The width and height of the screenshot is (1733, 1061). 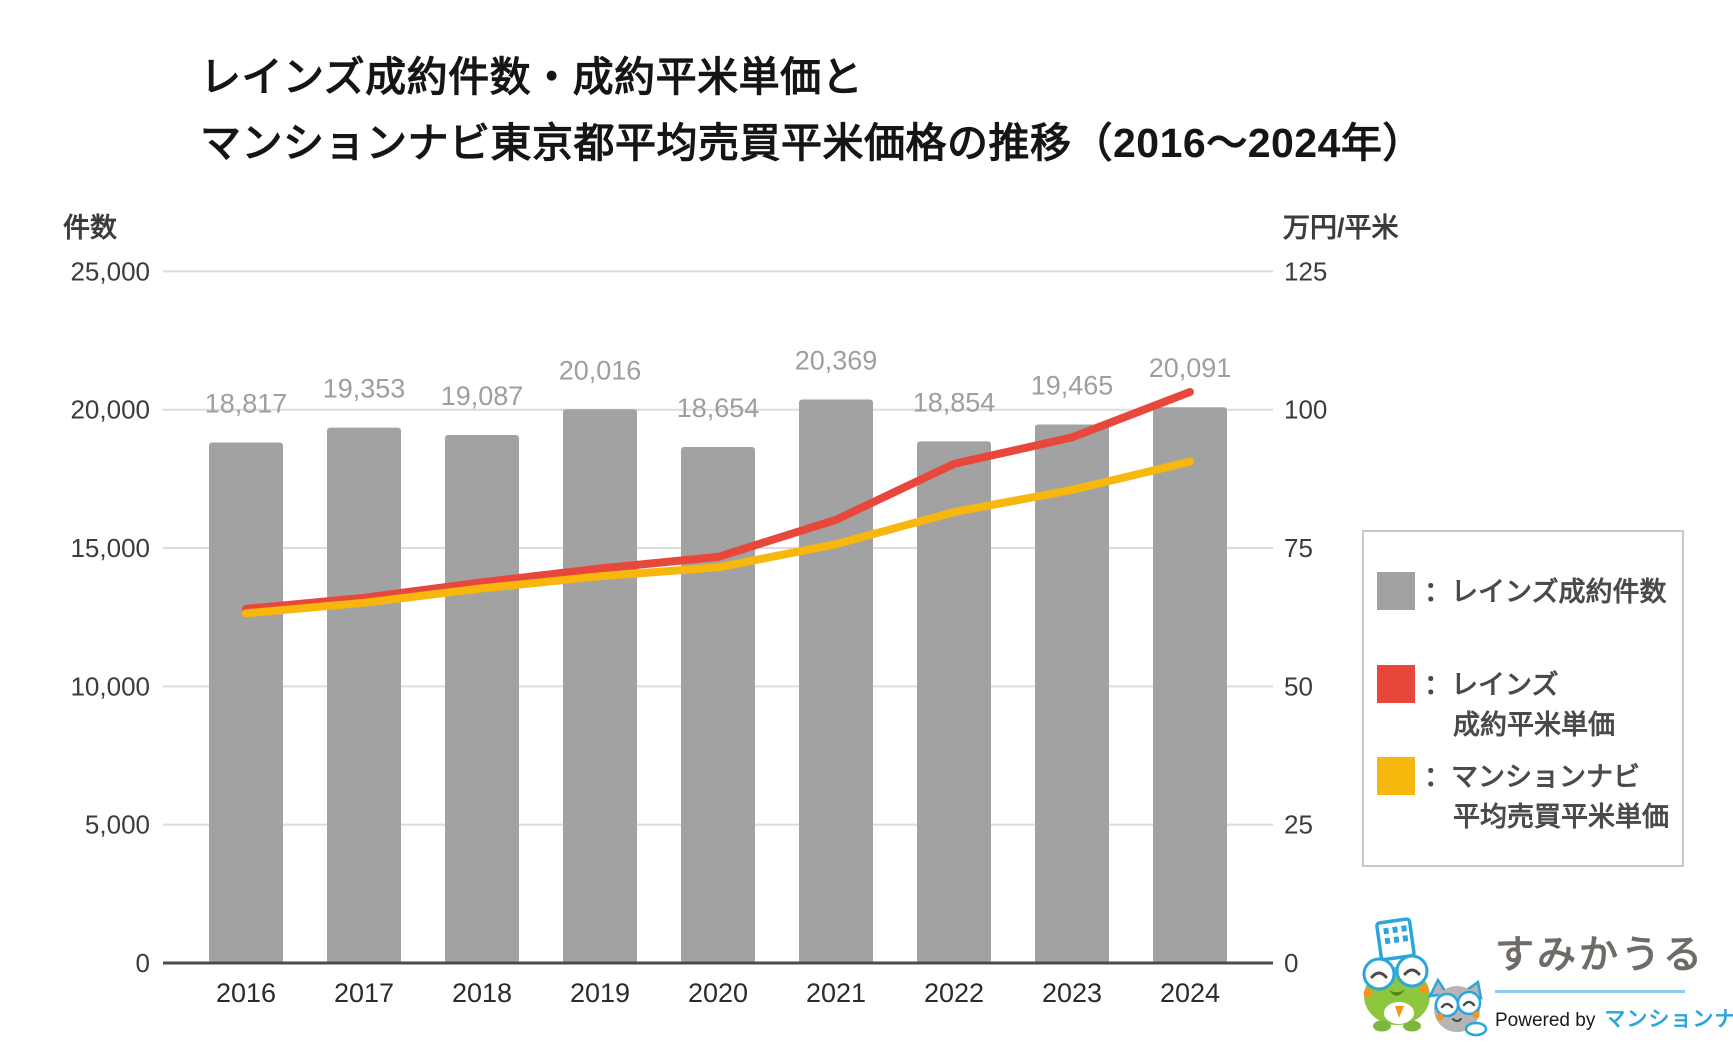 What do you see at coordinates (1425, 977) in the screenshot?
I see `mascot-frog-and-cat-icon` at bounding box center [1425, 977].